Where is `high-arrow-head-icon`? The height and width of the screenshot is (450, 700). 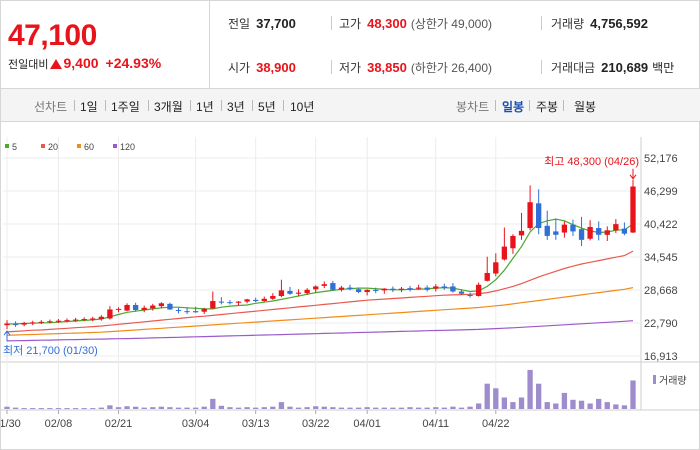 high-arrow-head-icon is located at coordinates (633, 177).